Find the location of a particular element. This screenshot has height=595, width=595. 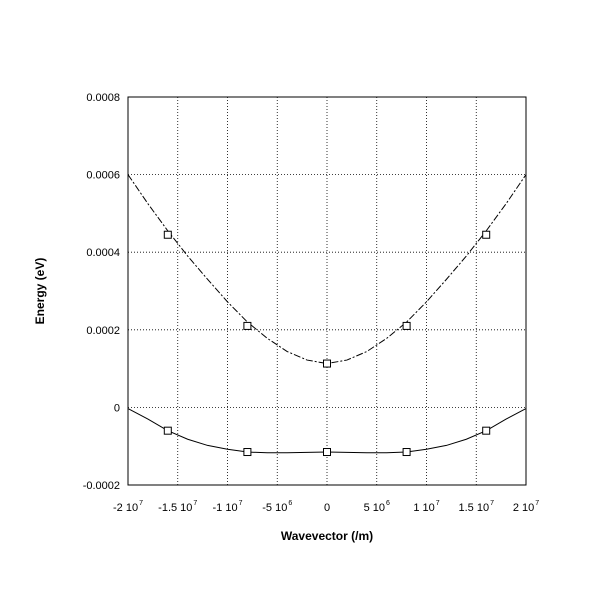

y-tick-label: 0.0008 is located at coordinates (103, 98).